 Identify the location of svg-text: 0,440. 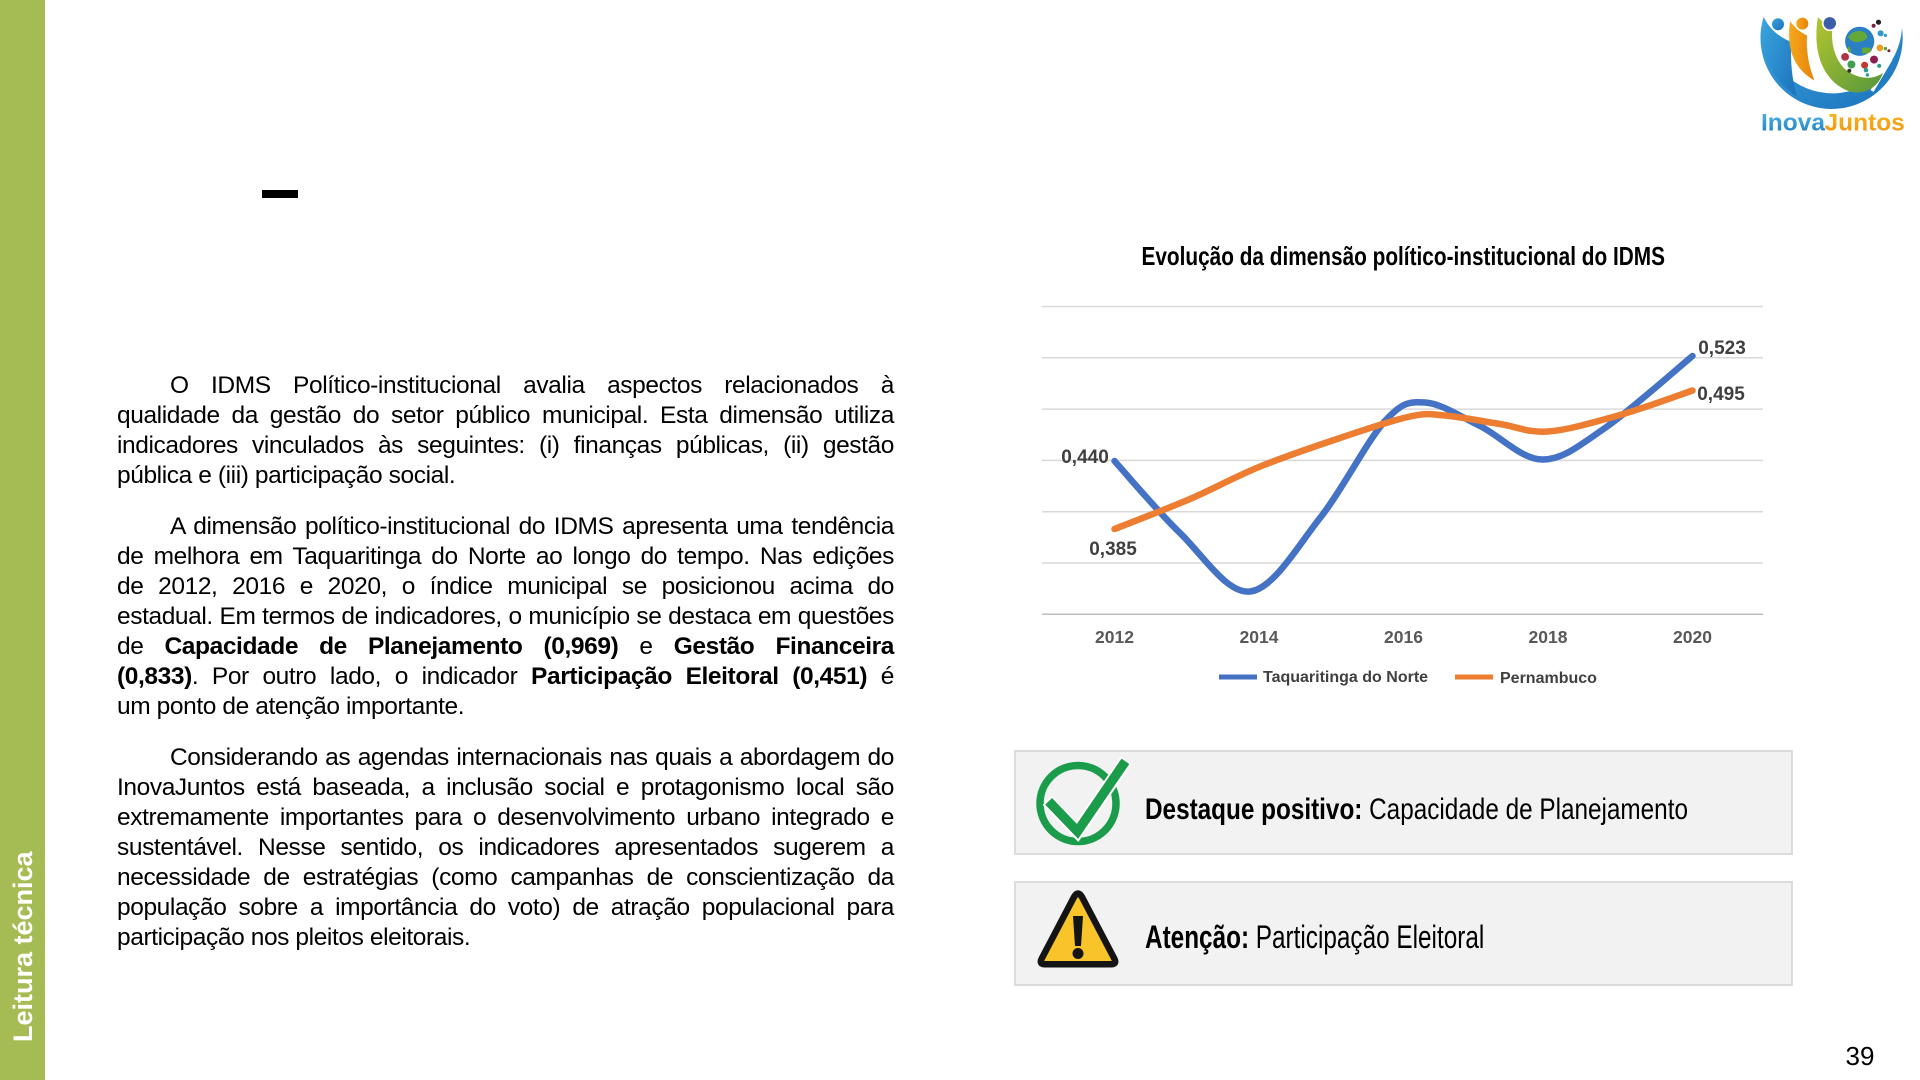
(1085, 457).